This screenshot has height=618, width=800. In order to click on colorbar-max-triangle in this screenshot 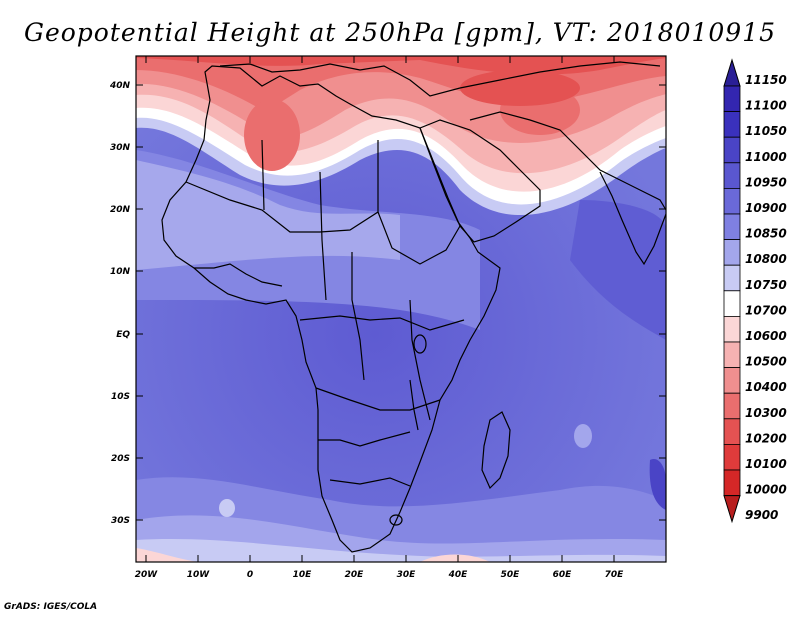, I will do `click(732, 72)`.